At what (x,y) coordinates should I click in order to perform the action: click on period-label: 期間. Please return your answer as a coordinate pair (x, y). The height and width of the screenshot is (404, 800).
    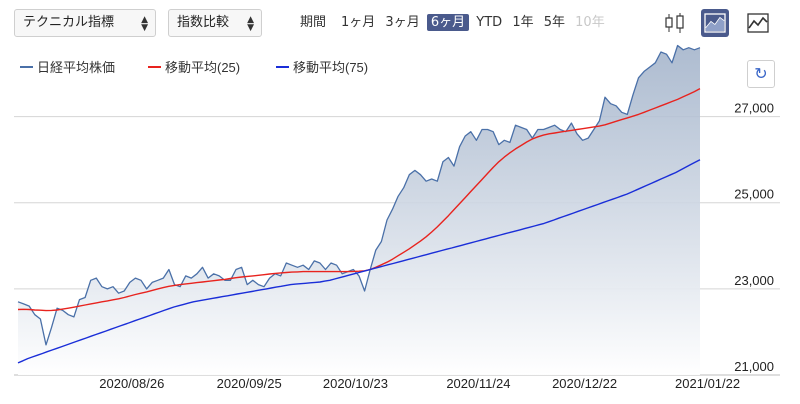
    Looking at the image, I should click on (313, 22).